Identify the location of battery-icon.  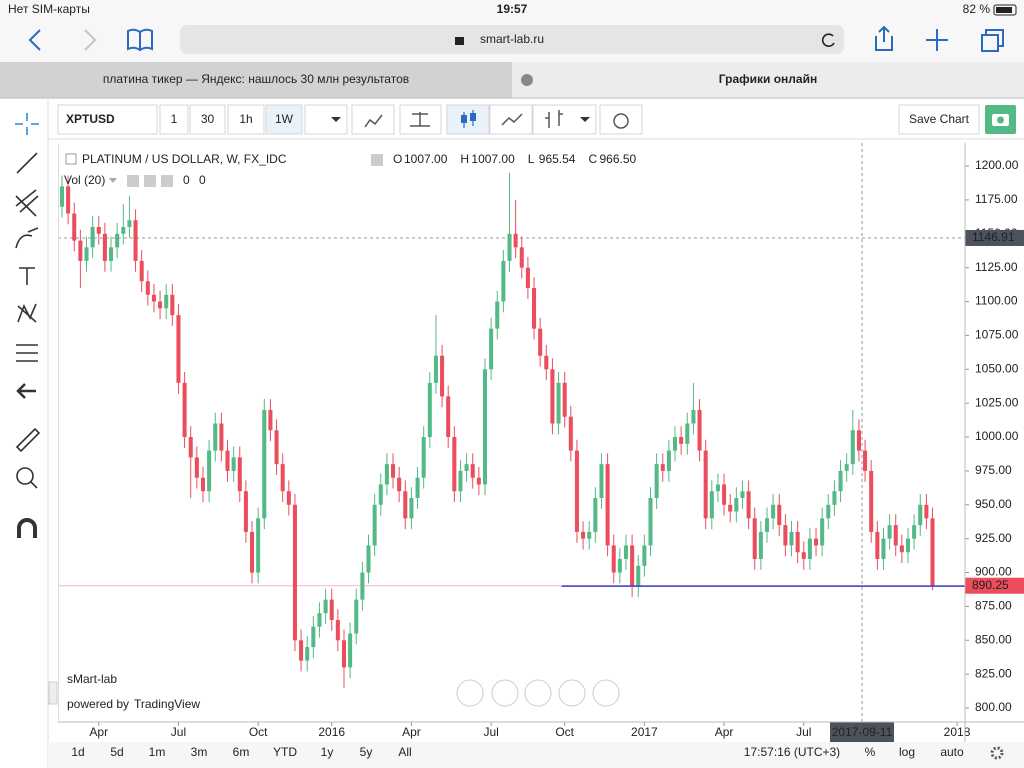
(1005, 10).